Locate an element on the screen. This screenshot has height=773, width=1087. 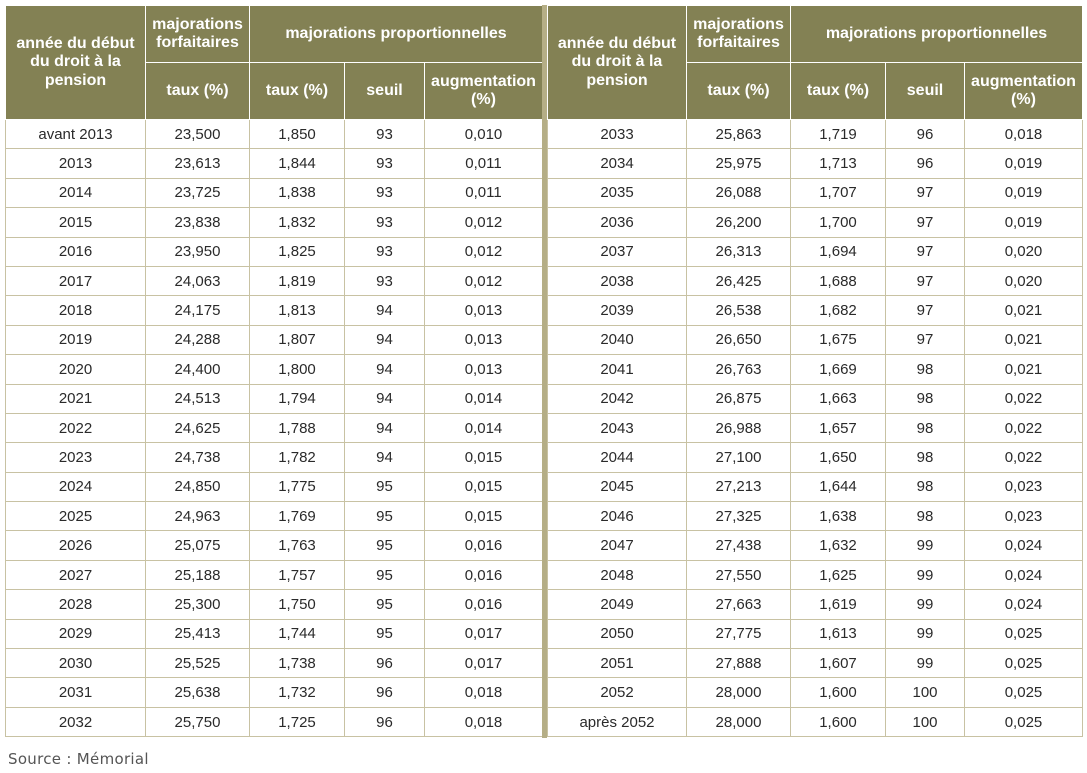
cell-rate: 1,632 is located at coordinates (838, 545).